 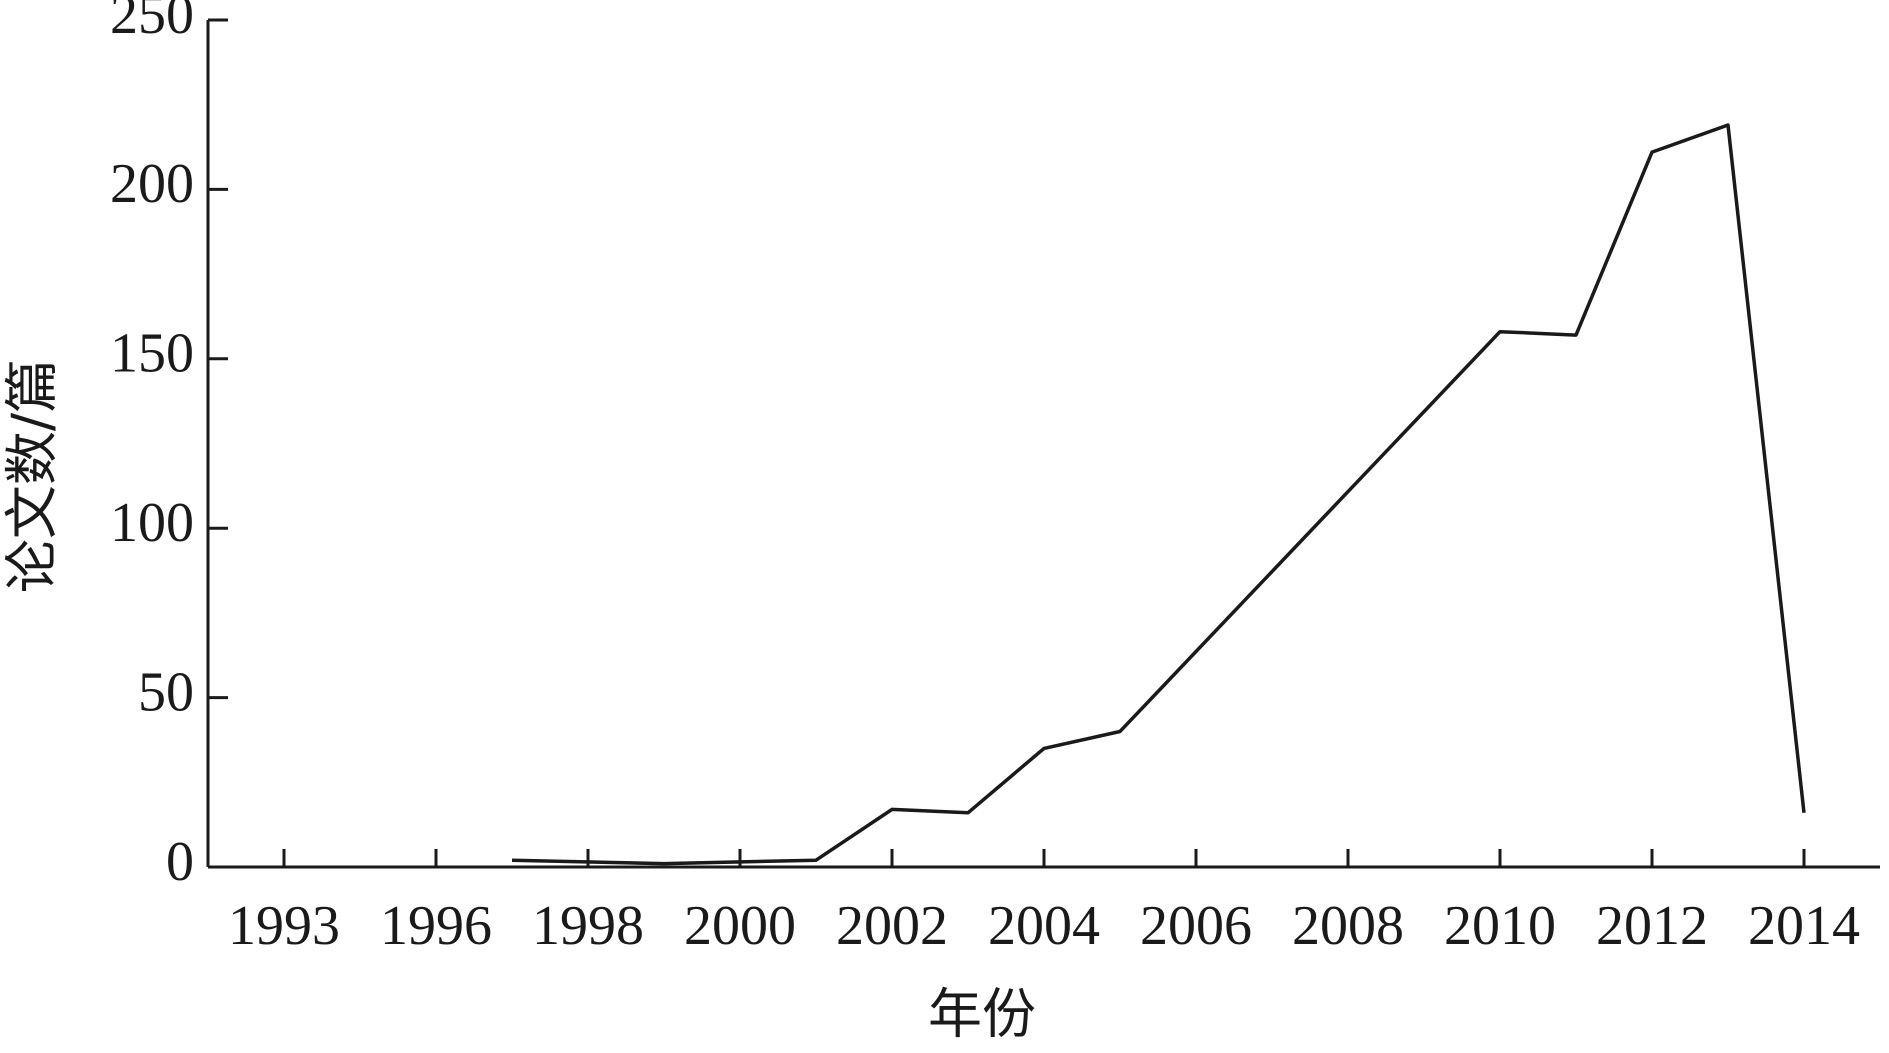 What do you see at coordinates (740, 926) in the screenshot?
I see `x-tick-label: 2000` at bounding box center [740, 926].